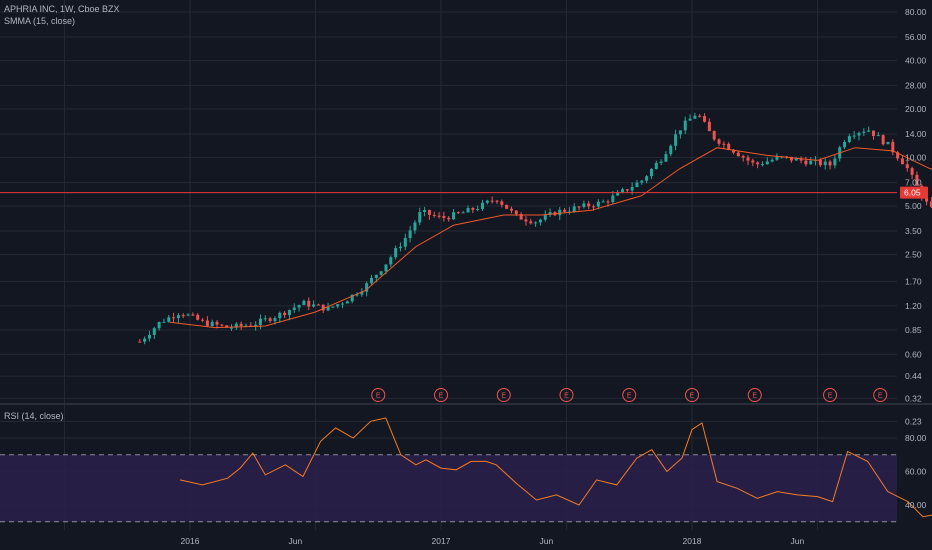 The image size is (932, 550). Describe the element at coordinates (441, 541) in the screenshot. I see `time-axis-label: 2017` at that location.